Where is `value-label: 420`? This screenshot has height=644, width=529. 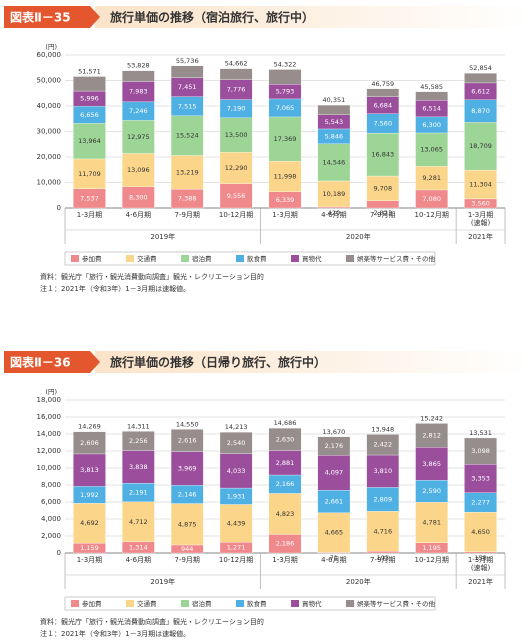
value-label: 420 is located at coordinates (334, 213).